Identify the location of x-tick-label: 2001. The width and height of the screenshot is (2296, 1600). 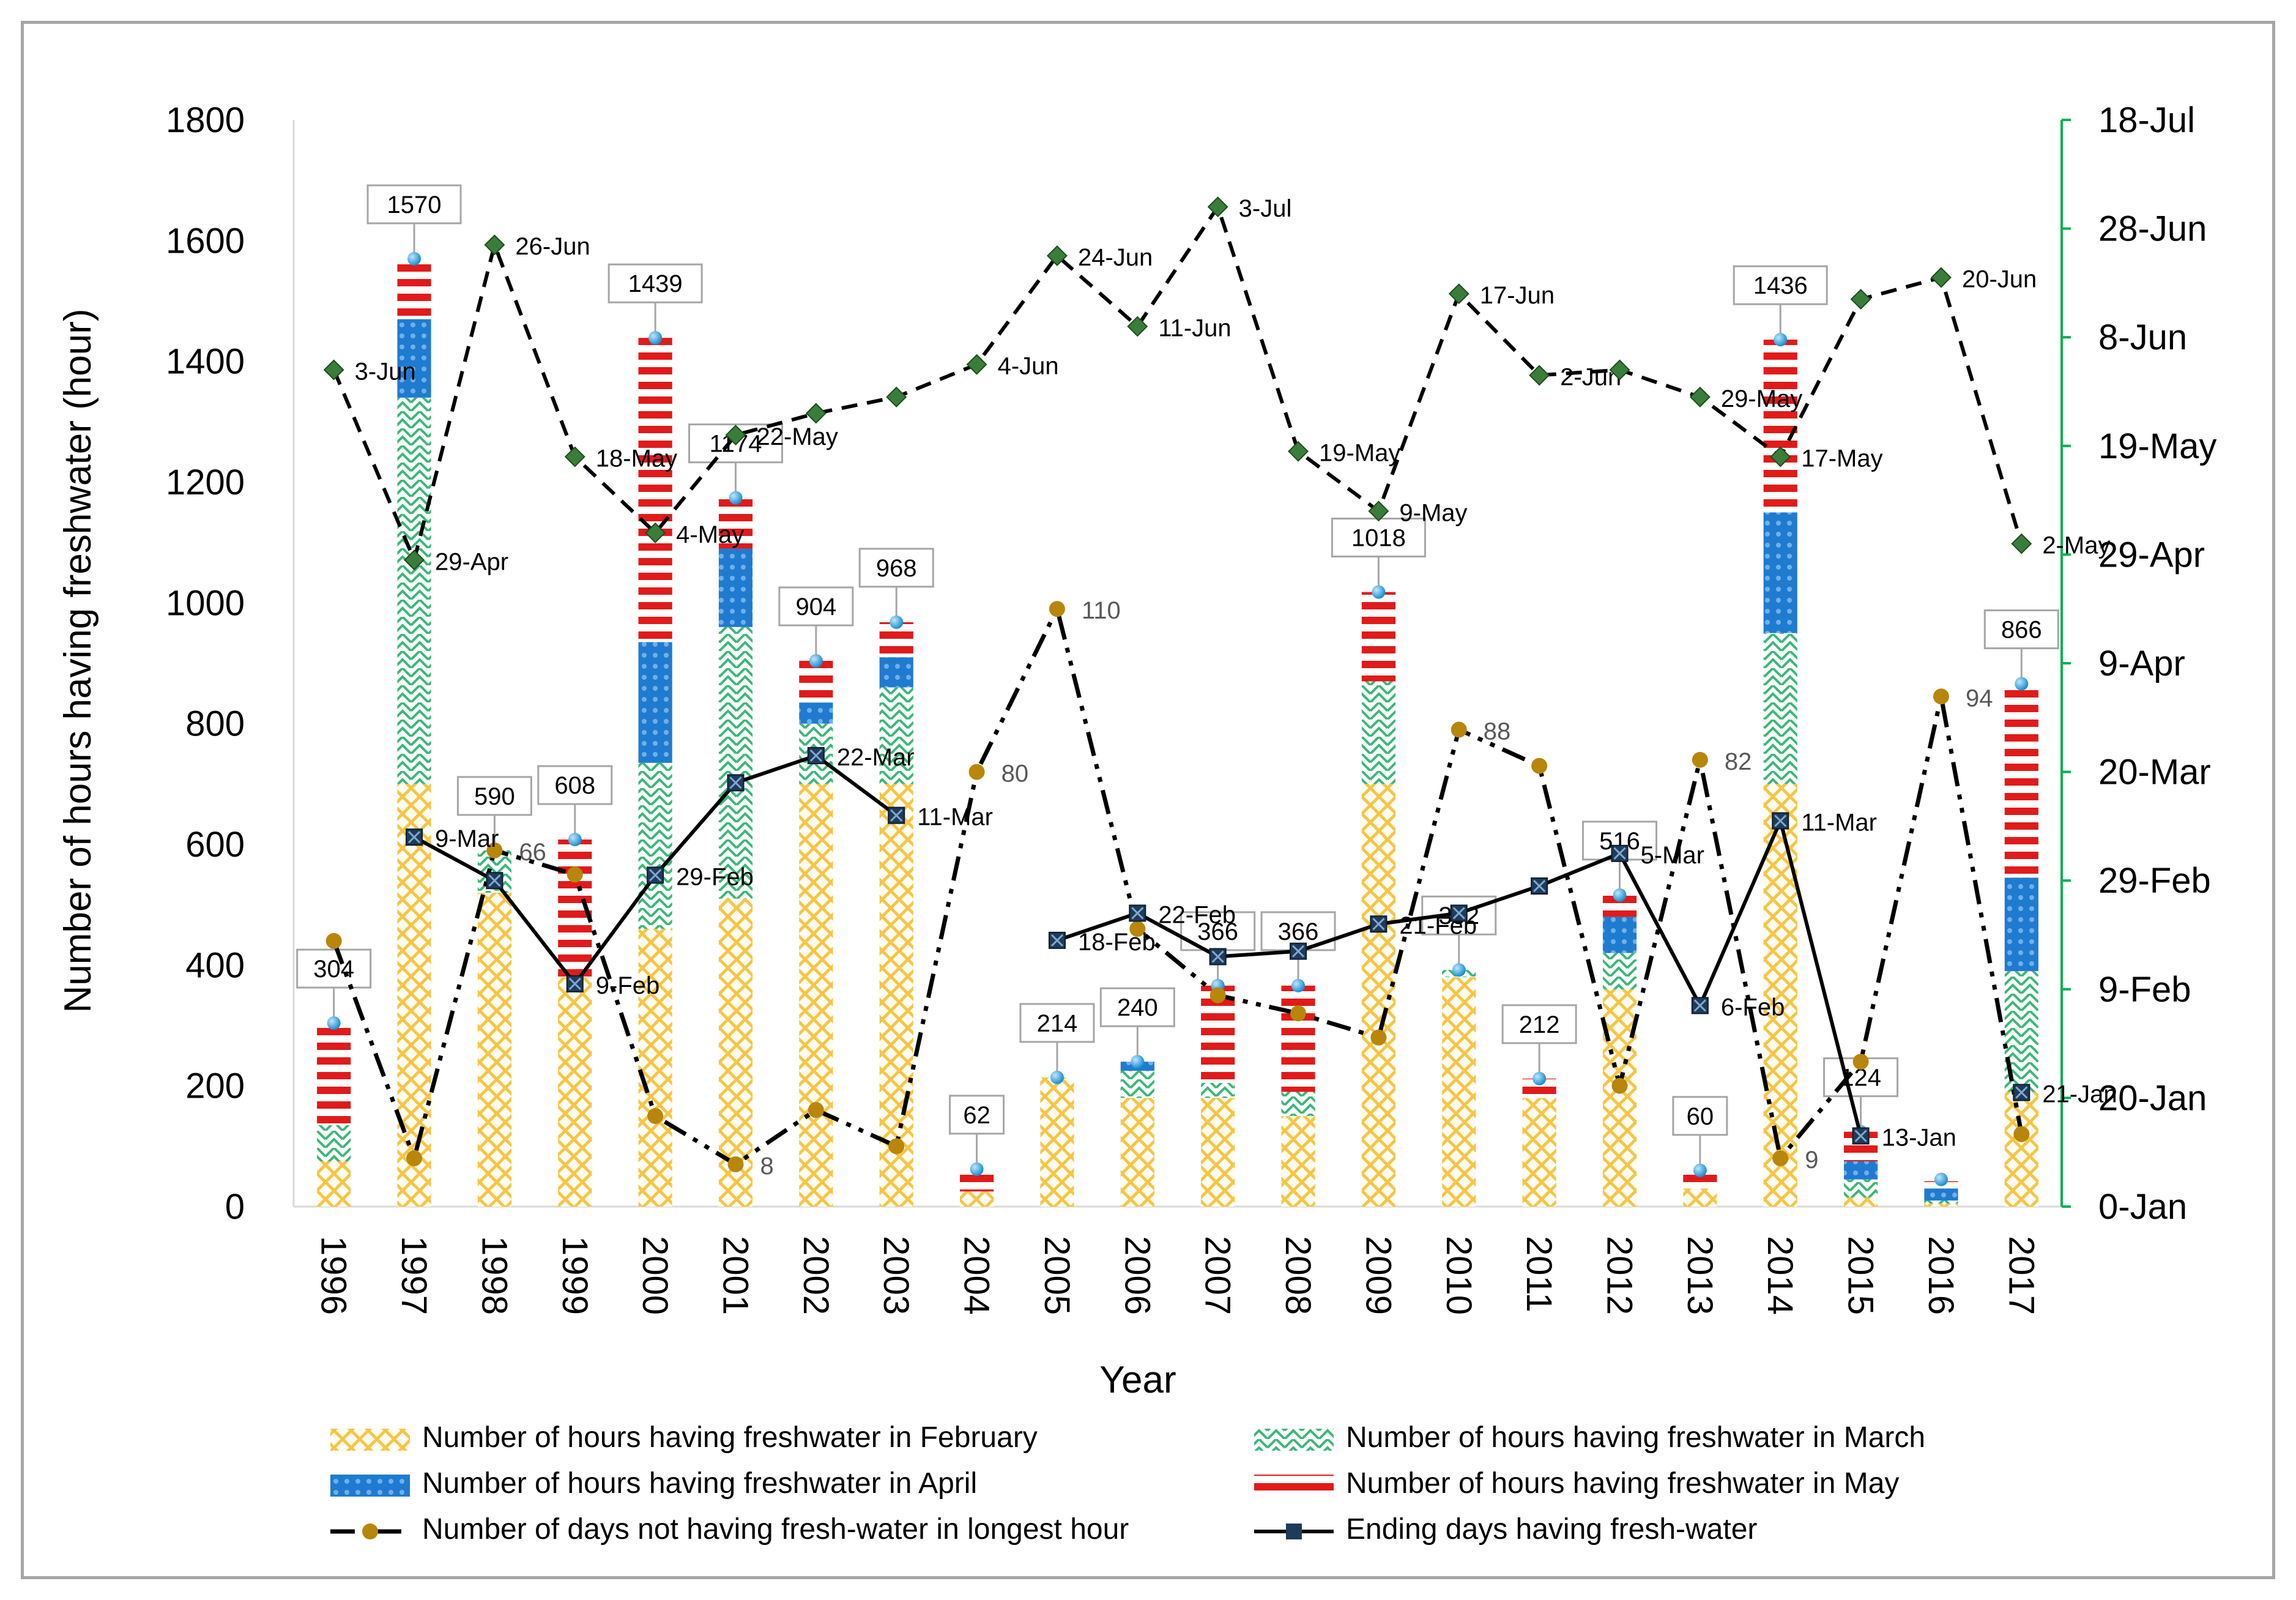
(736, 1275).